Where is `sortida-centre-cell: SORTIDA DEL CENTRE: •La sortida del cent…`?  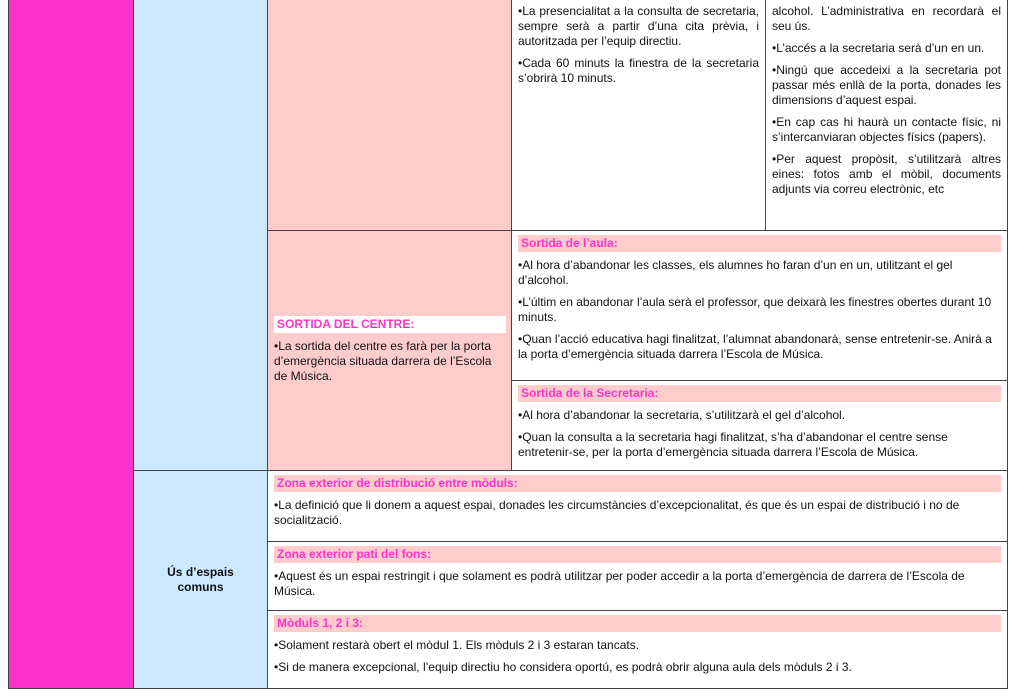 sortida-centre-cell: SORTIDA DEL CENTRE: •La sortida del cent… is located at coordinates (389, 350).